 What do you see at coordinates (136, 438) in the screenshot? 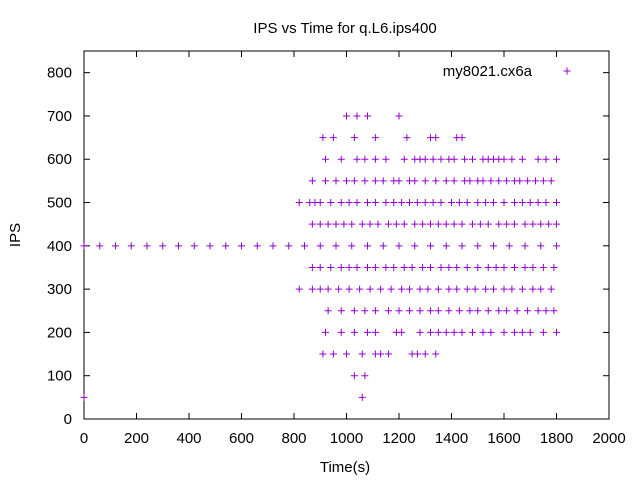
I see `x-tick-label: 200` at bounding box center [136, 438].